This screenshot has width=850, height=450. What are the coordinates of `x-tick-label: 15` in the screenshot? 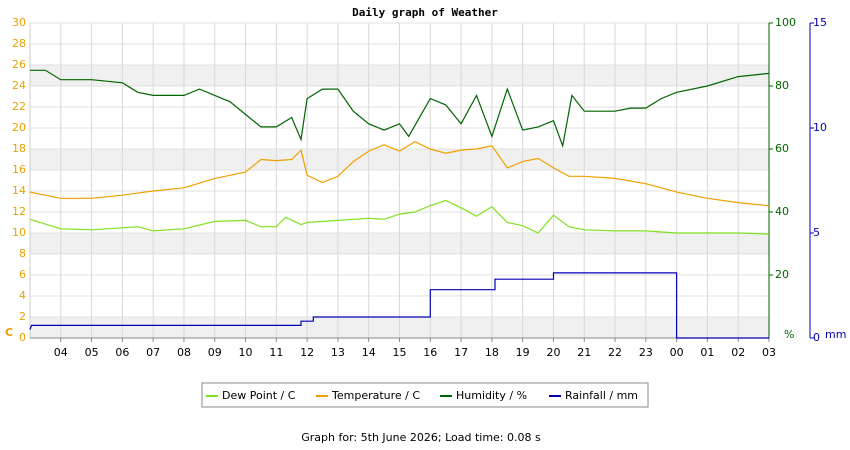 It's located at (400, 352).